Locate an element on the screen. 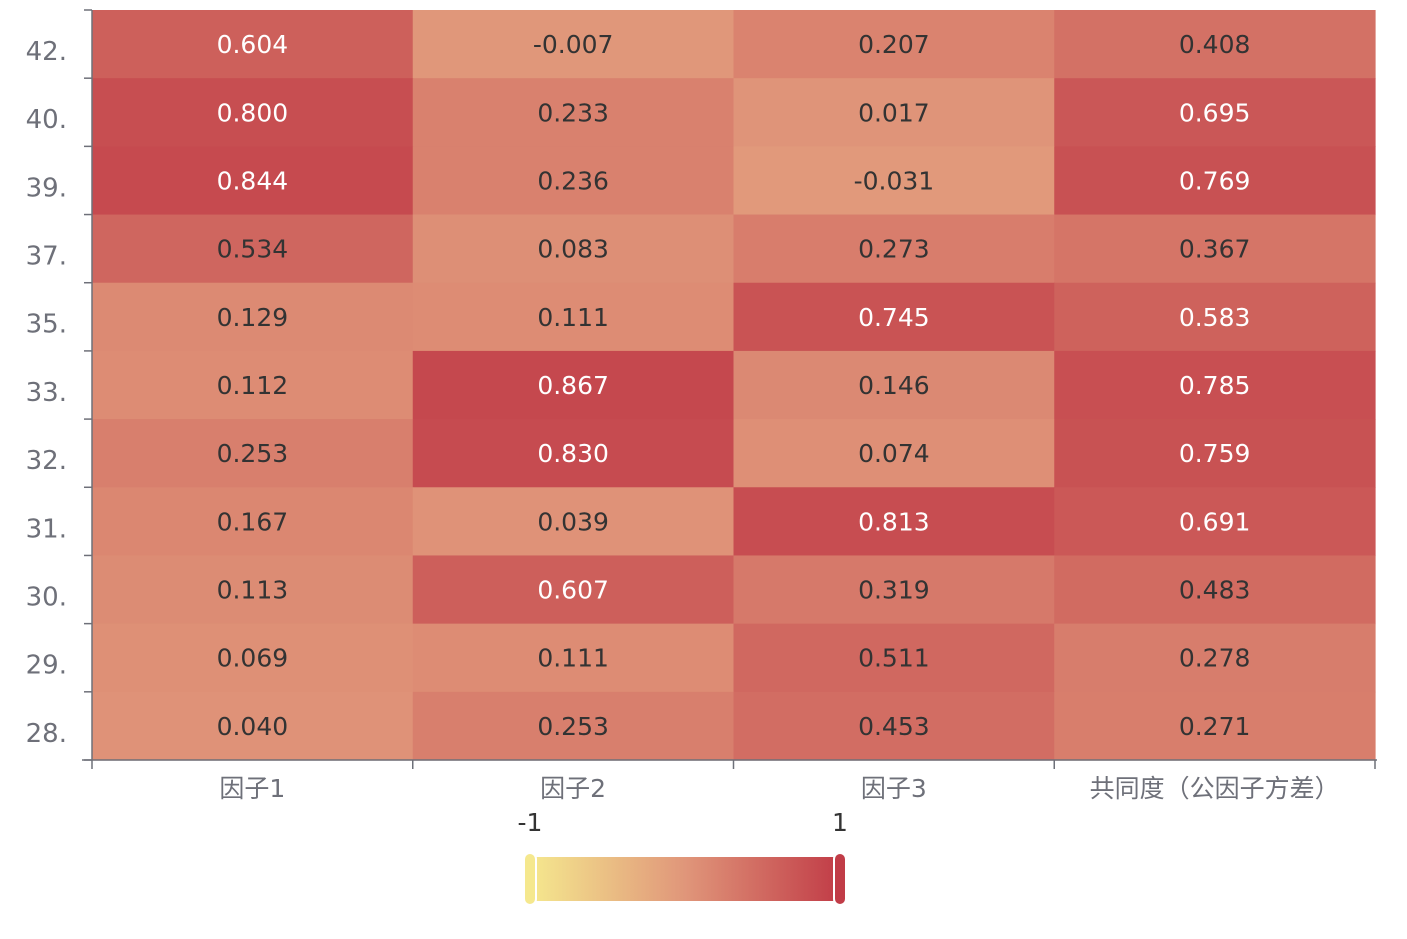 This screenshot has height=939, width=1407. visual-map: -1 1 is located at coordinates (683, 857).